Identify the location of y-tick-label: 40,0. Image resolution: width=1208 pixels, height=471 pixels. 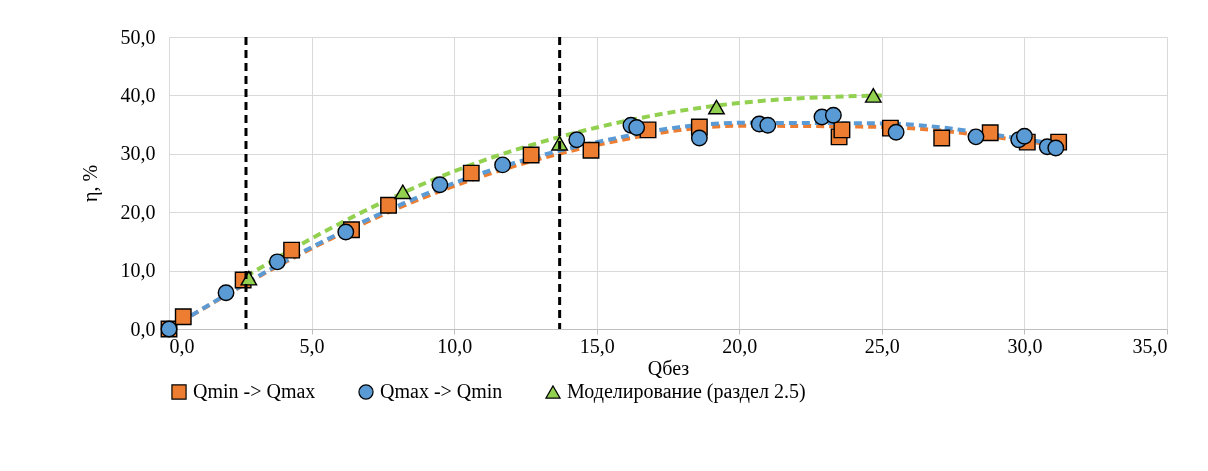
(138, 94).